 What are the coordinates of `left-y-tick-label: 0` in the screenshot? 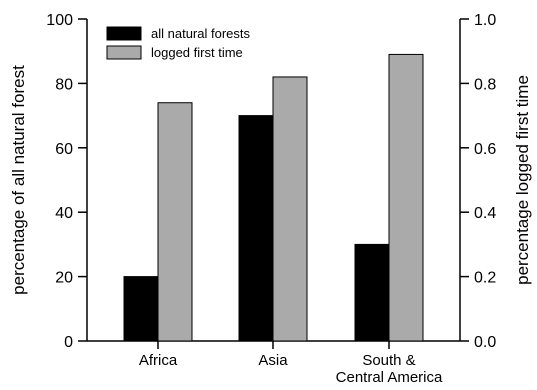 It's located at (68, 342).